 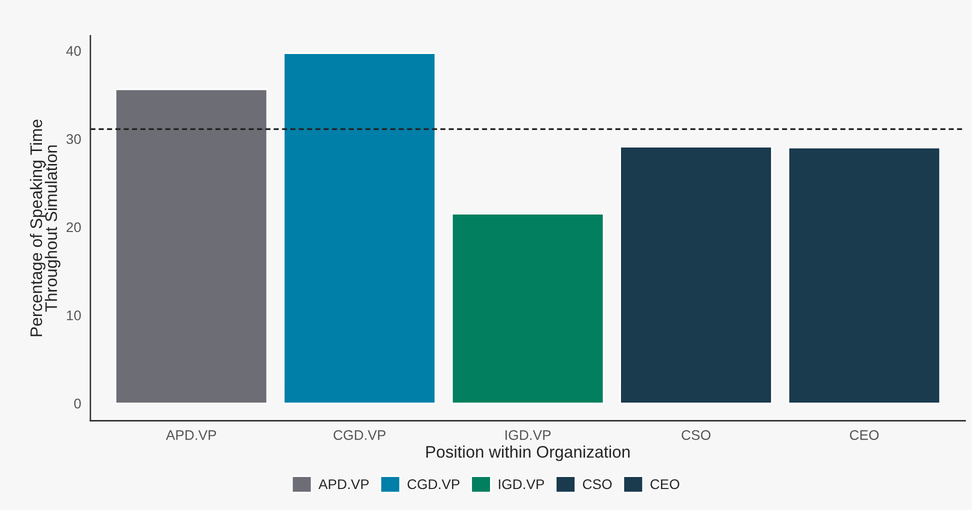 I want to click on y-tick-label: 10, so click(x=73, y=315).